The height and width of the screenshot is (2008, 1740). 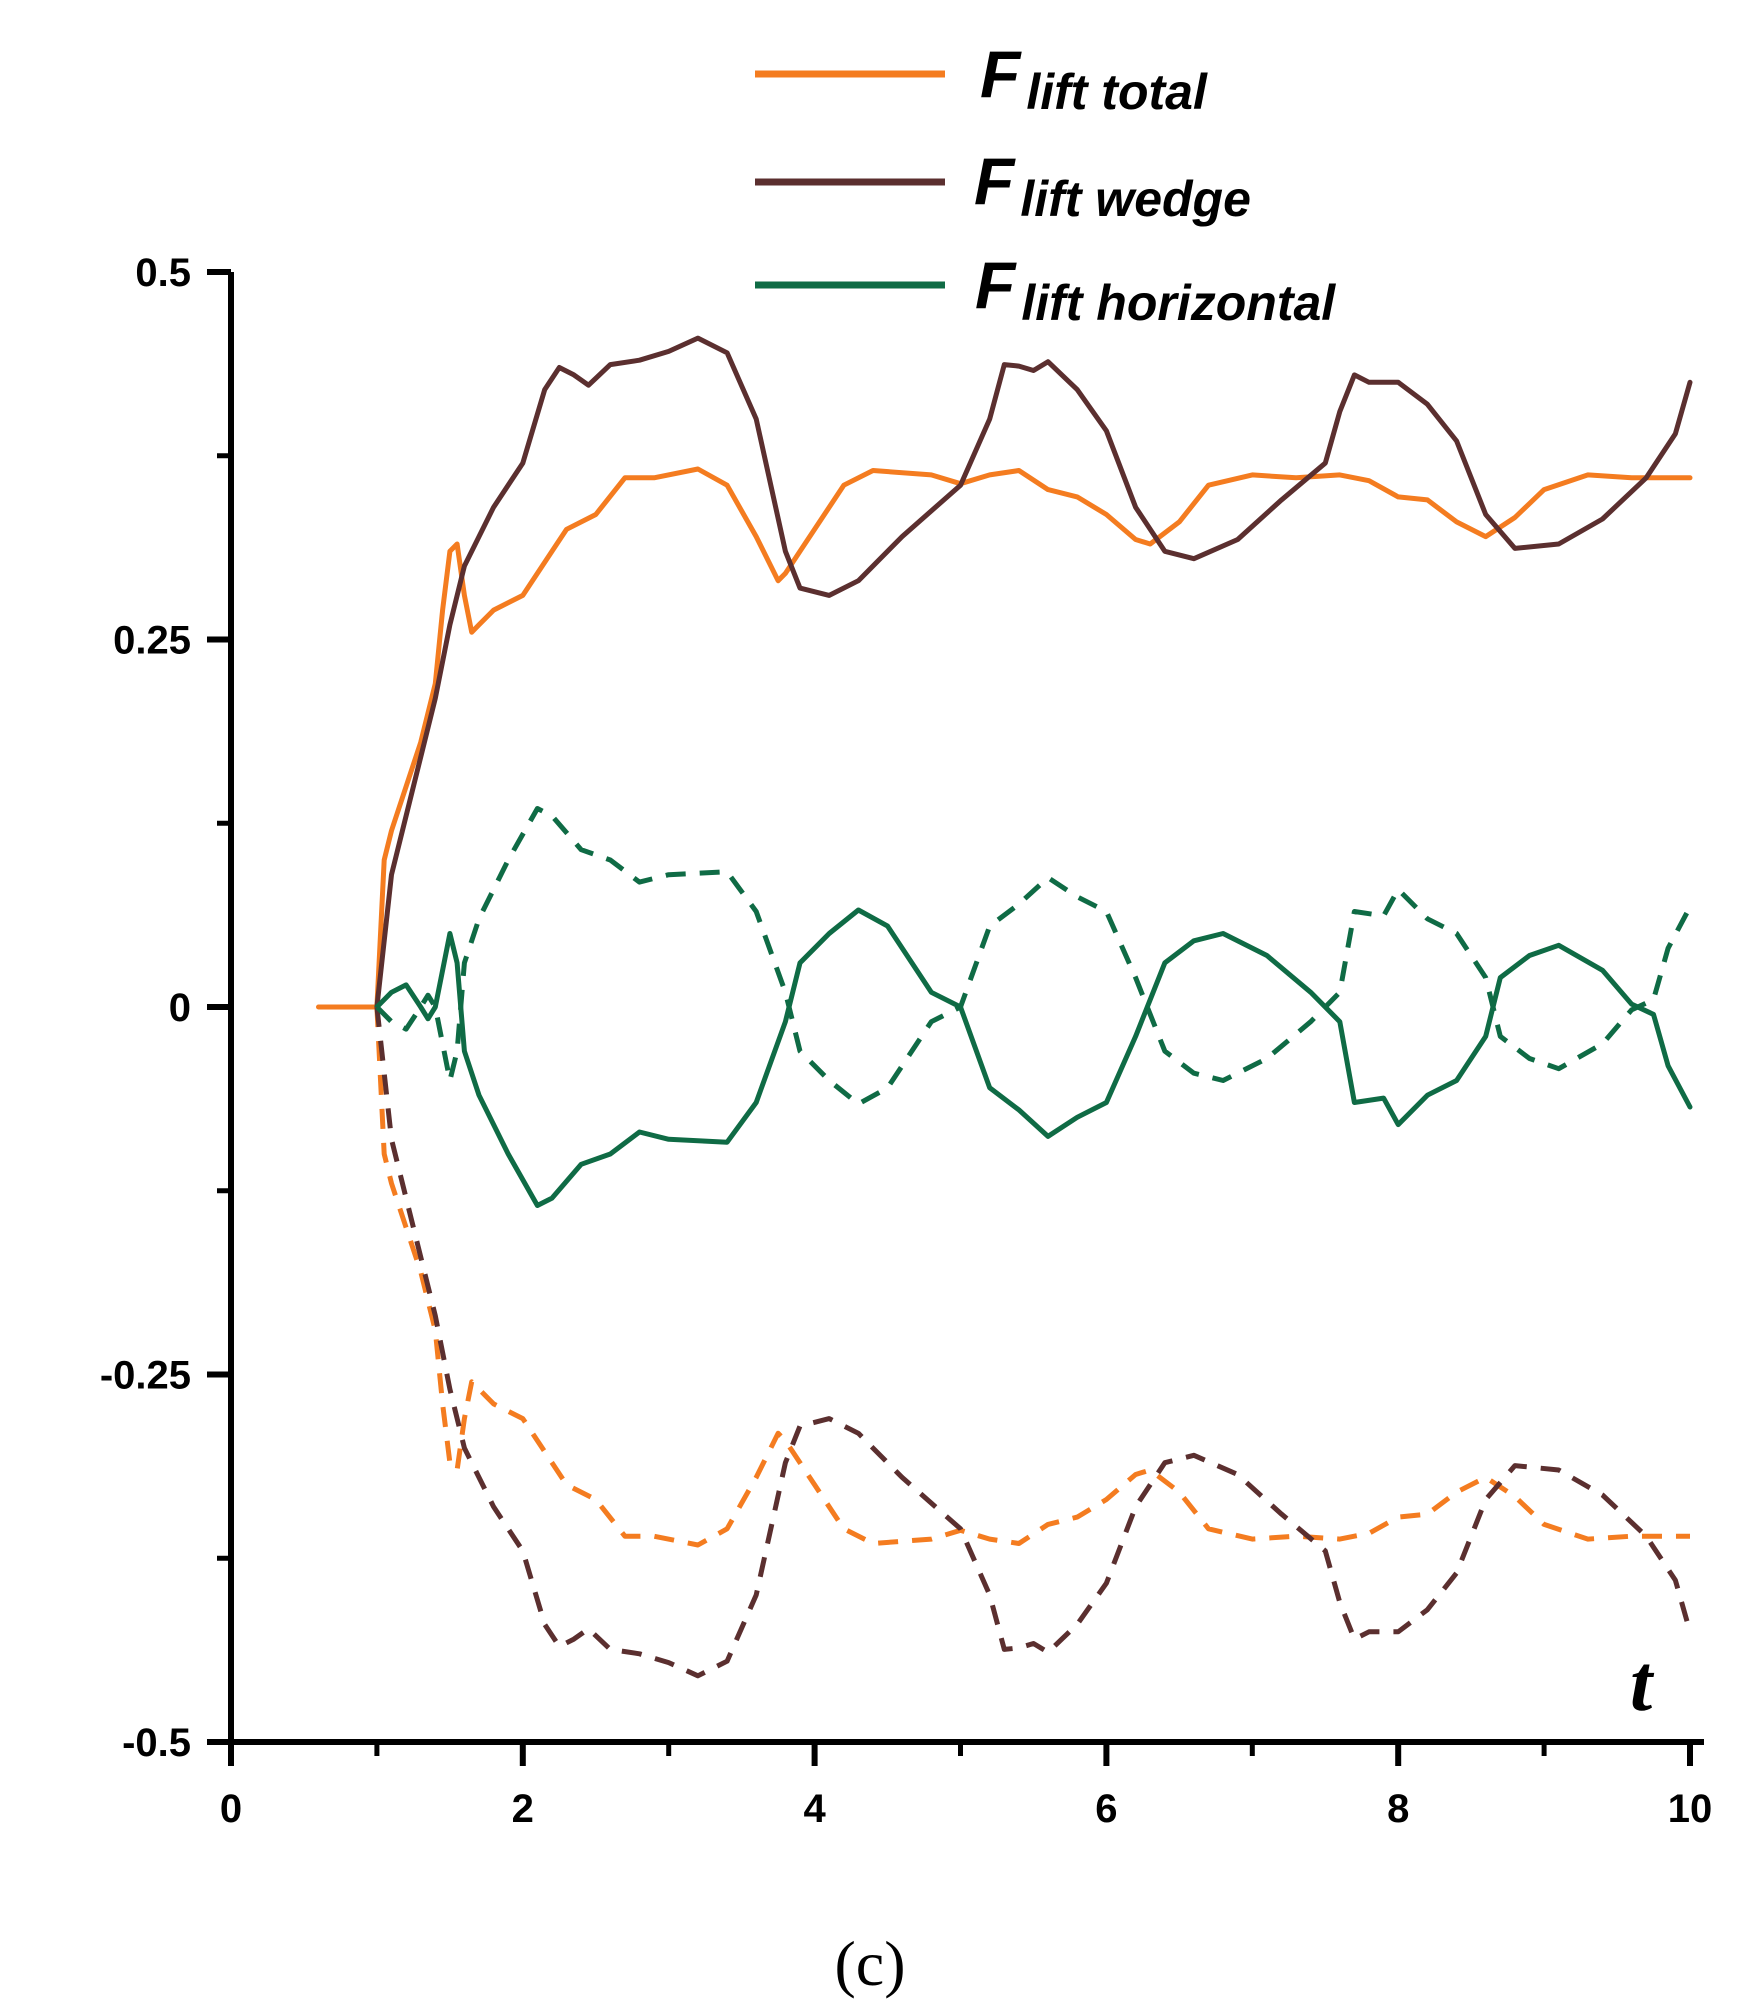 What do you see at coordinates (1135, 199) in the screenshot?
I see `legend-sub-wedge: lift wedge` at bounding box center [1135, 199].